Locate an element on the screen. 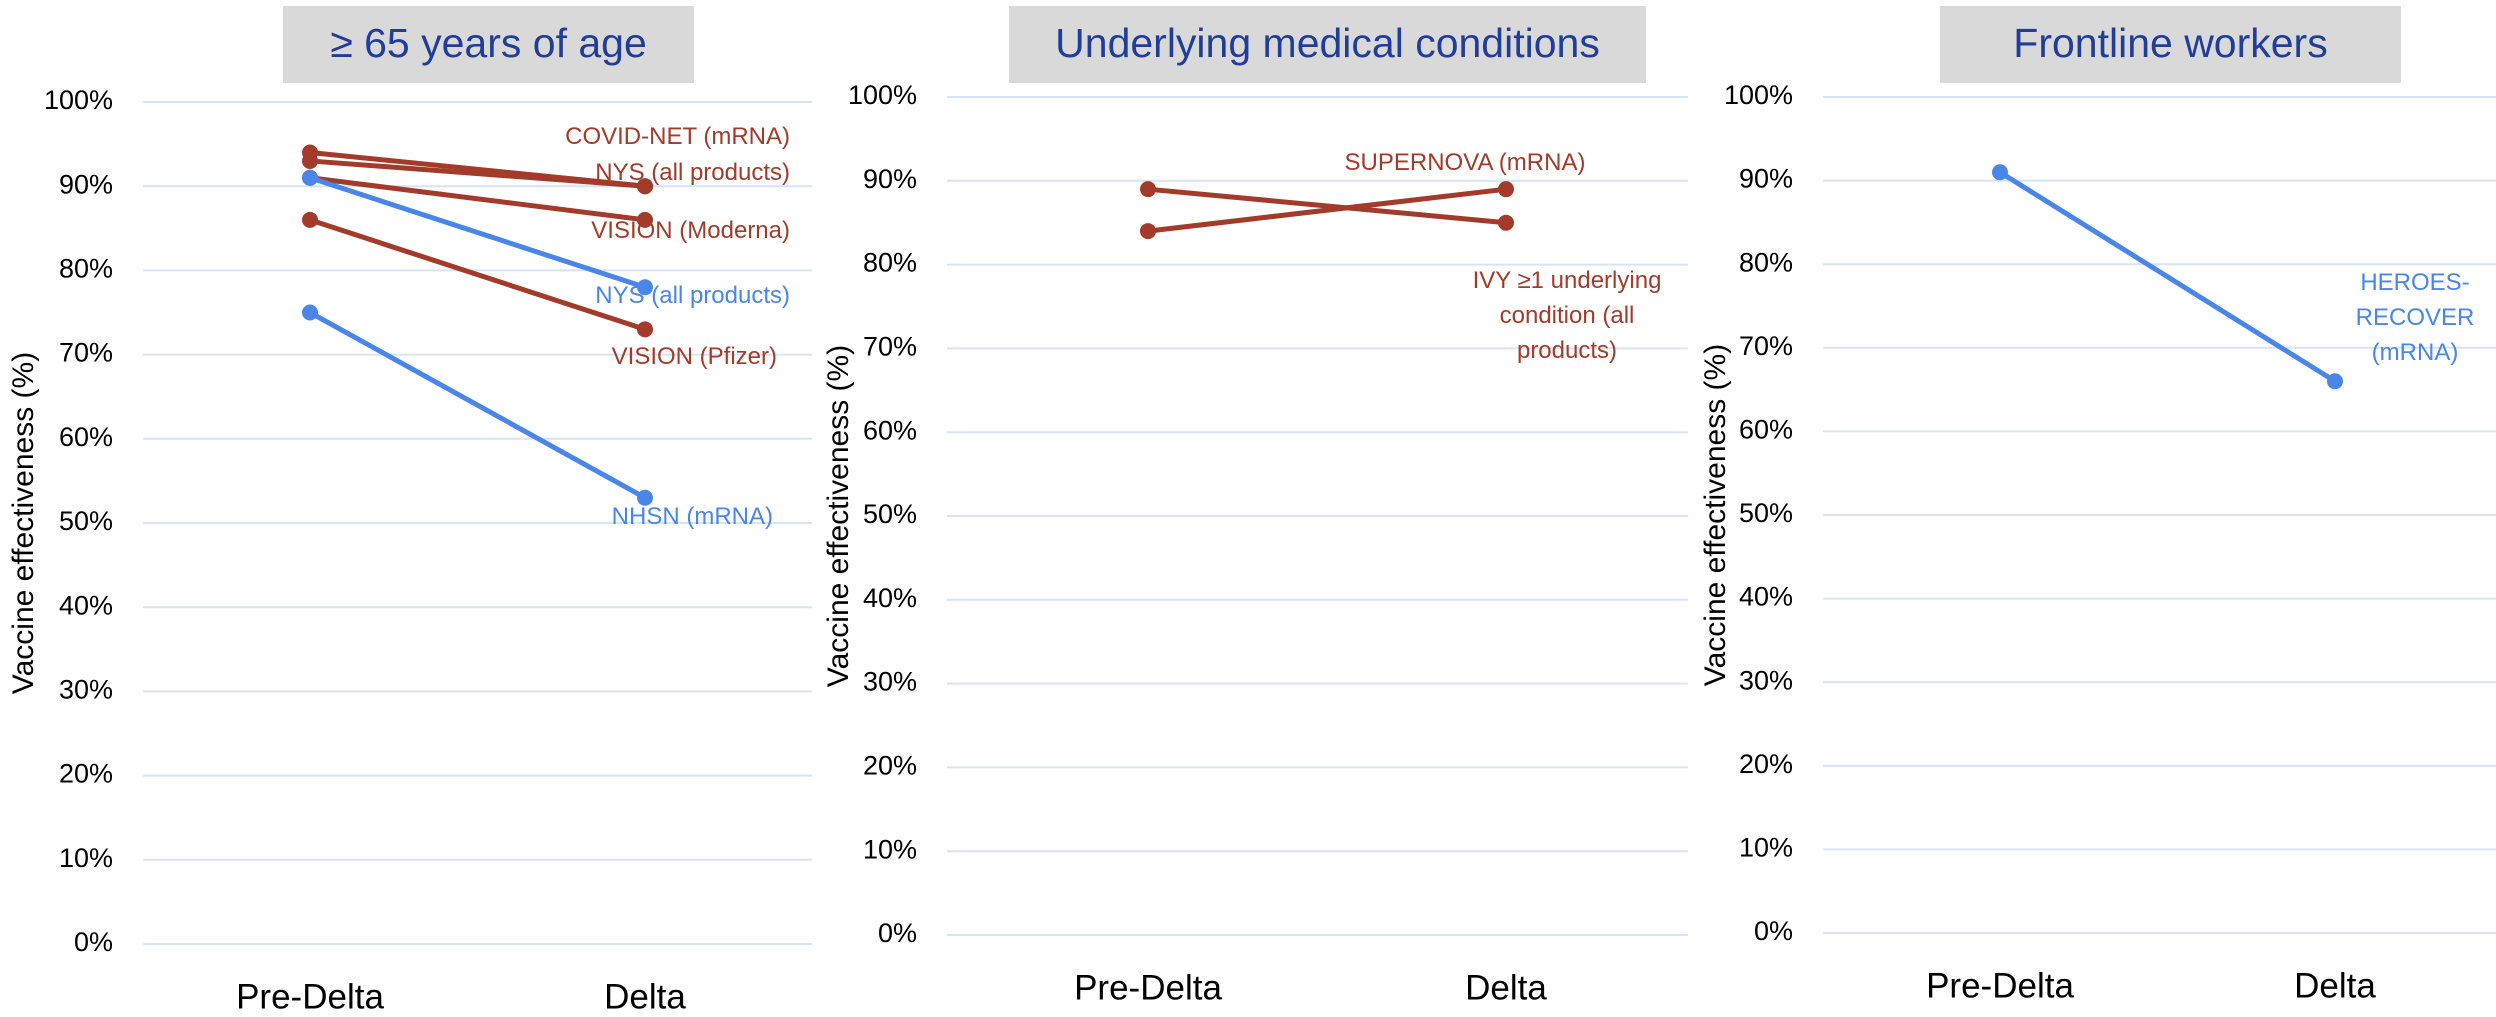 The height and width of the screenshot is (1017, 2496). series-label-box: COVID-NET (mRNA) is located at coordinates (677, 136).